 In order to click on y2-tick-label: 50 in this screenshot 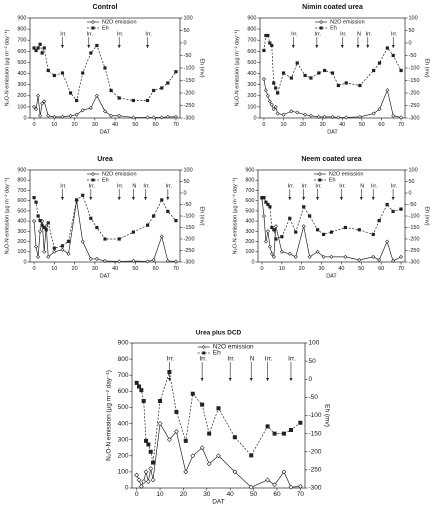, I will do `click(187, 182)`.